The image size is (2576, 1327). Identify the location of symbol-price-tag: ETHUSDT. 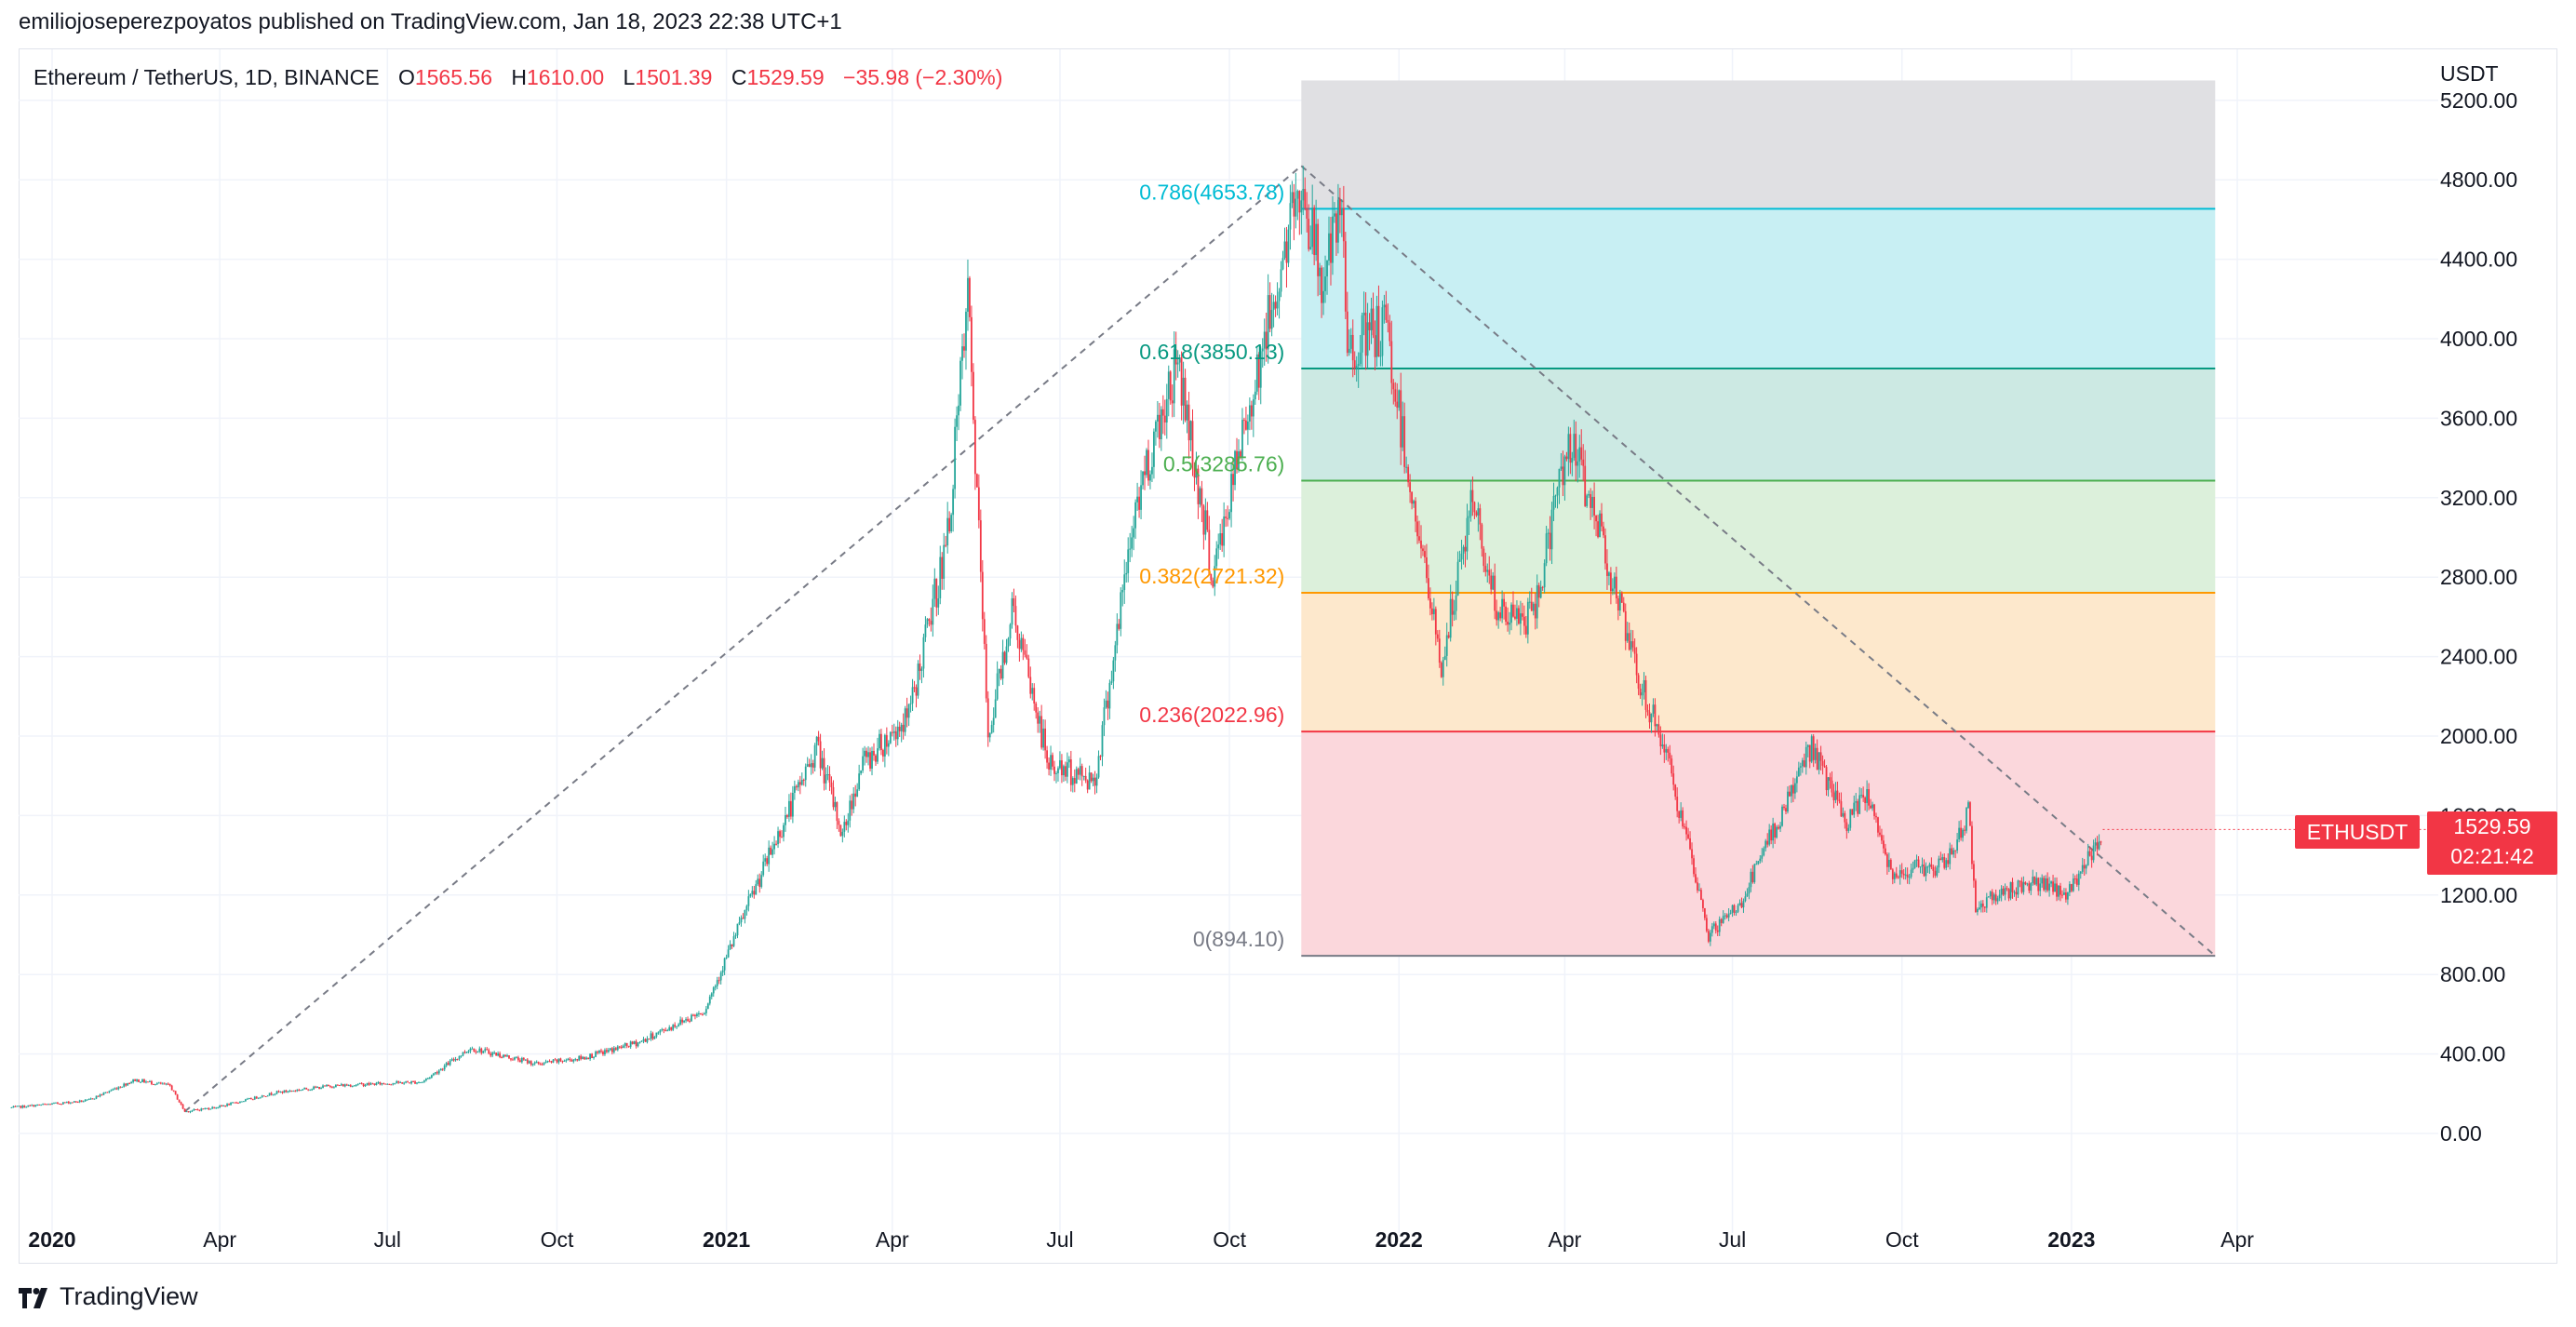
(2357, 832).